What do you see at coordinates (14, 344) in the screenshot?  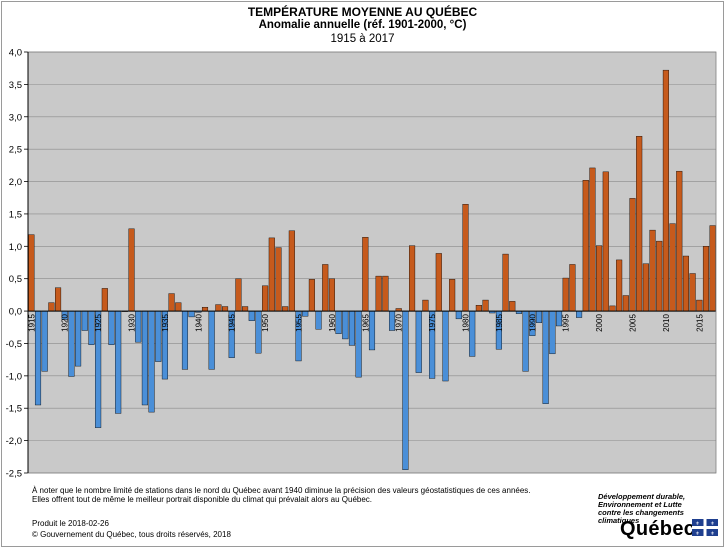 I see `y-tick-label: -0,5` at bounding box center [14, 344].